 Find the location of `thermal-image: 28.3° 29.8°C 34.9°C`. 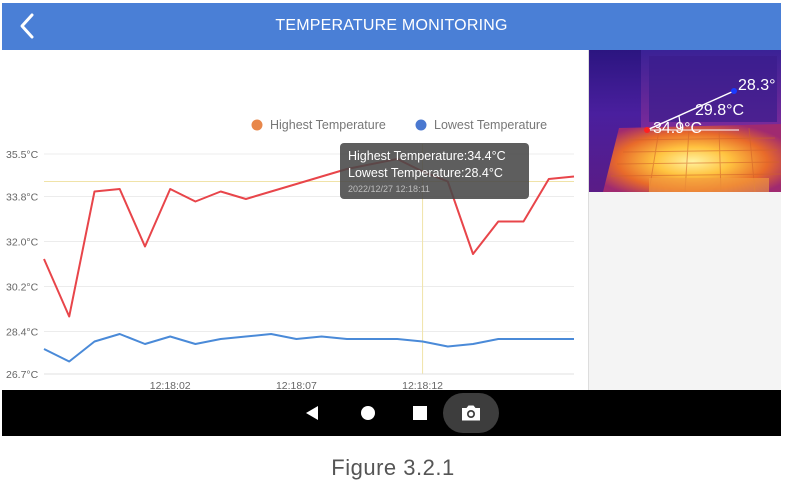

thermal-image: 28.3° 29.8°C 34.9°C is located at coordinates (685, 121).